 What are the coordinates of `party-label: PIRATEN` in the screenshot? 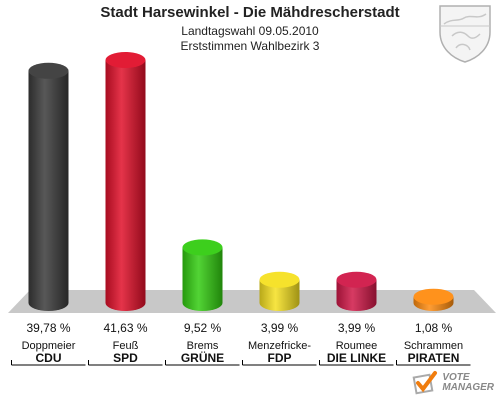 It's located at (434, 358).